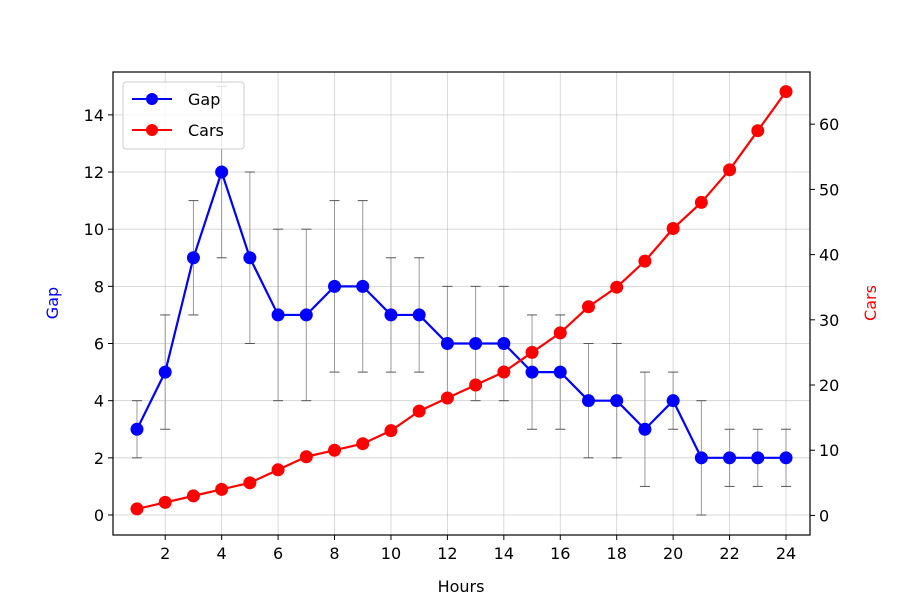 The height and width of the screenshot is (600, 900). I want to click on left-tick-label: 2, so click(99, 458).